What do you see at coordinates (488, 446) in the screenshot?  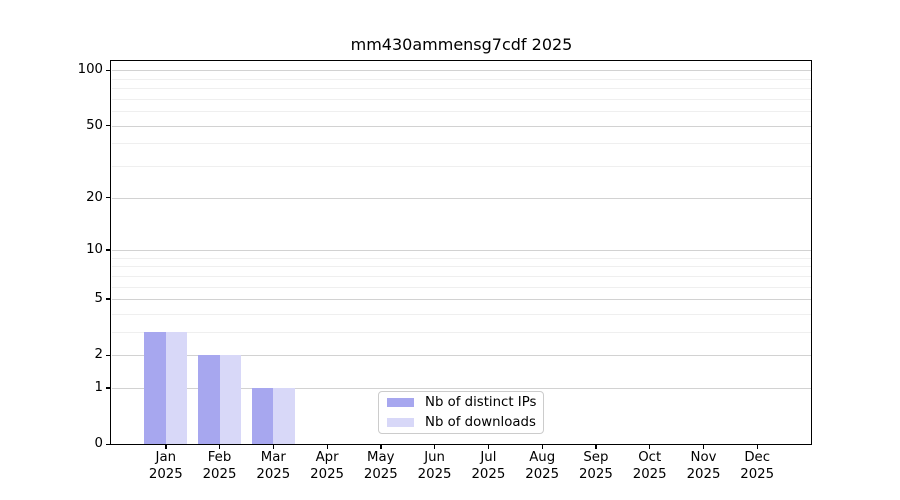 I see `x-tick-mark-jul` at bounding box center [488, 446].